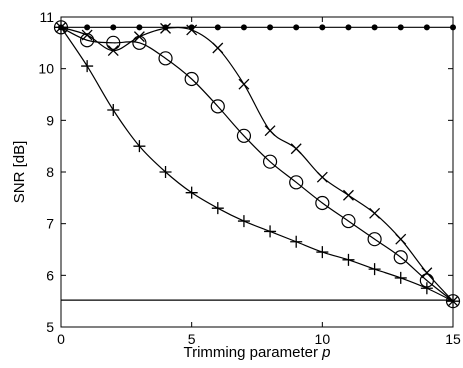 The width and height of the screenshot is (463, 368). I want to click on y-tick-label: 10, so click(46, 69).